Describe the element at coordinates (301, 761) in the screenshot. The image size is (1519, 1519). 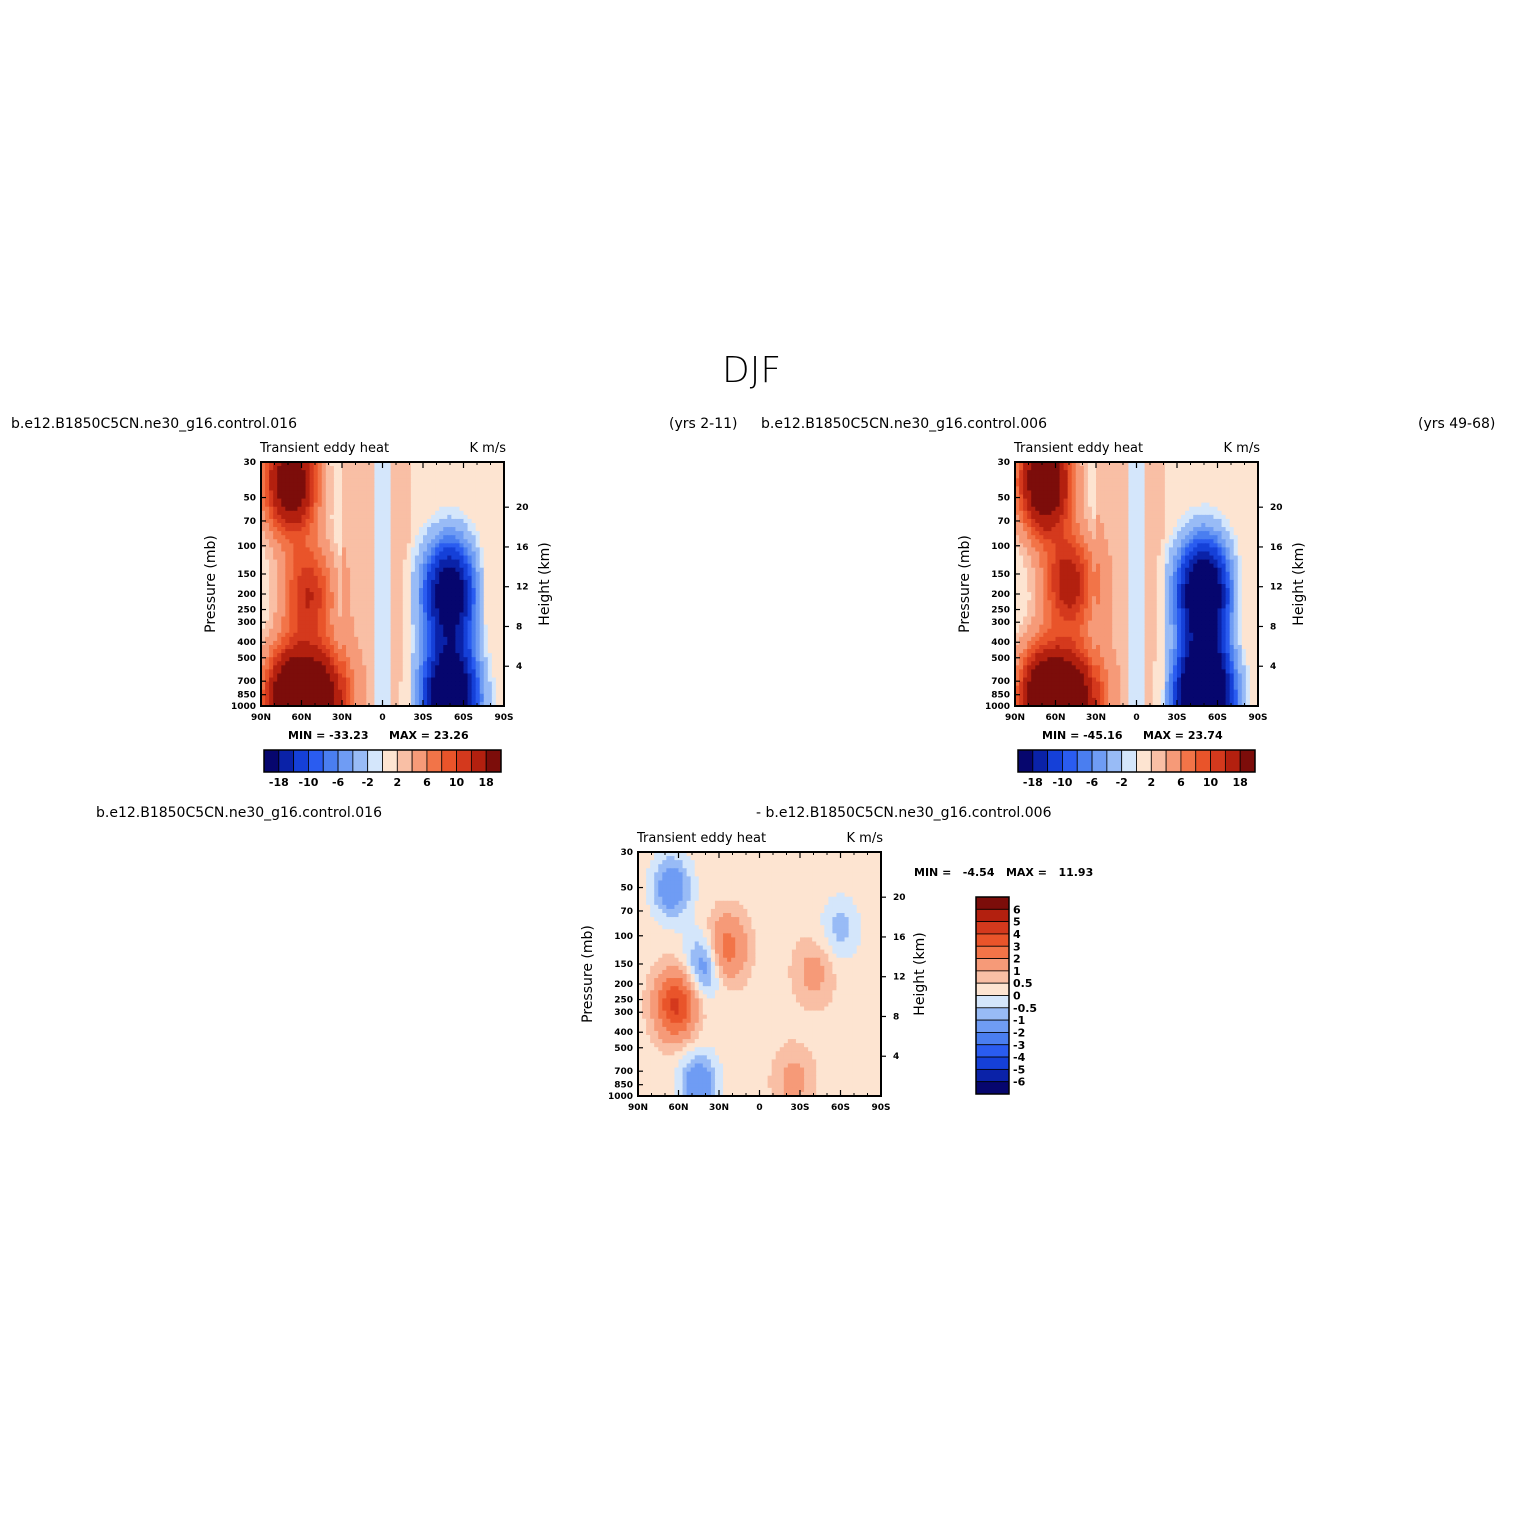
I see `colorbar-box` at that location.